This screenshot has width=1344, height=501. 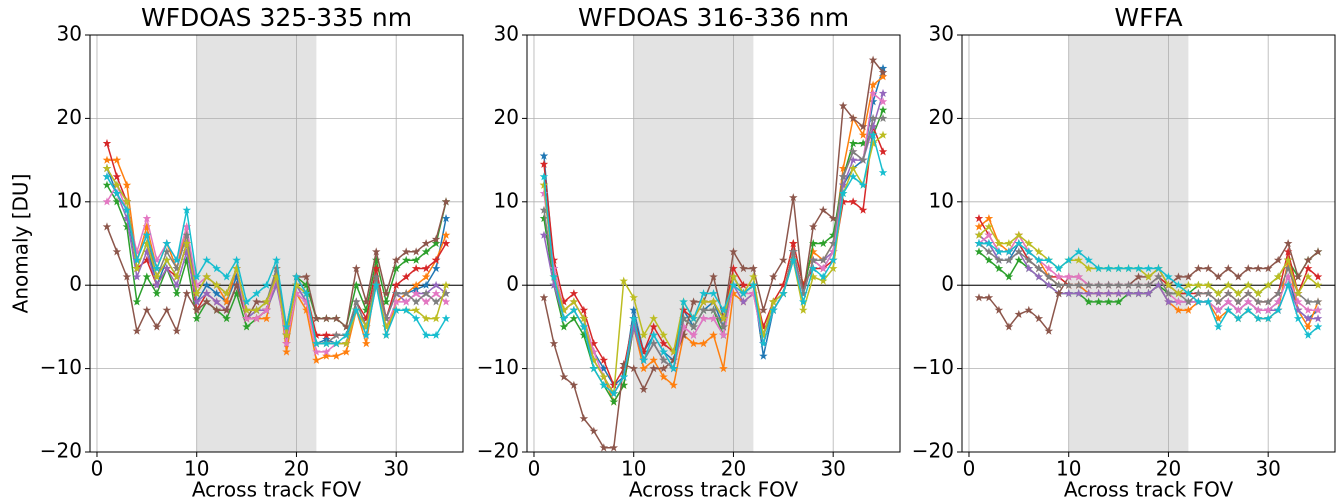 What do you see at coordinates (61, 451) in the screenshot?
I see `y-tick-label: −20` at bounding box center [61, 451].